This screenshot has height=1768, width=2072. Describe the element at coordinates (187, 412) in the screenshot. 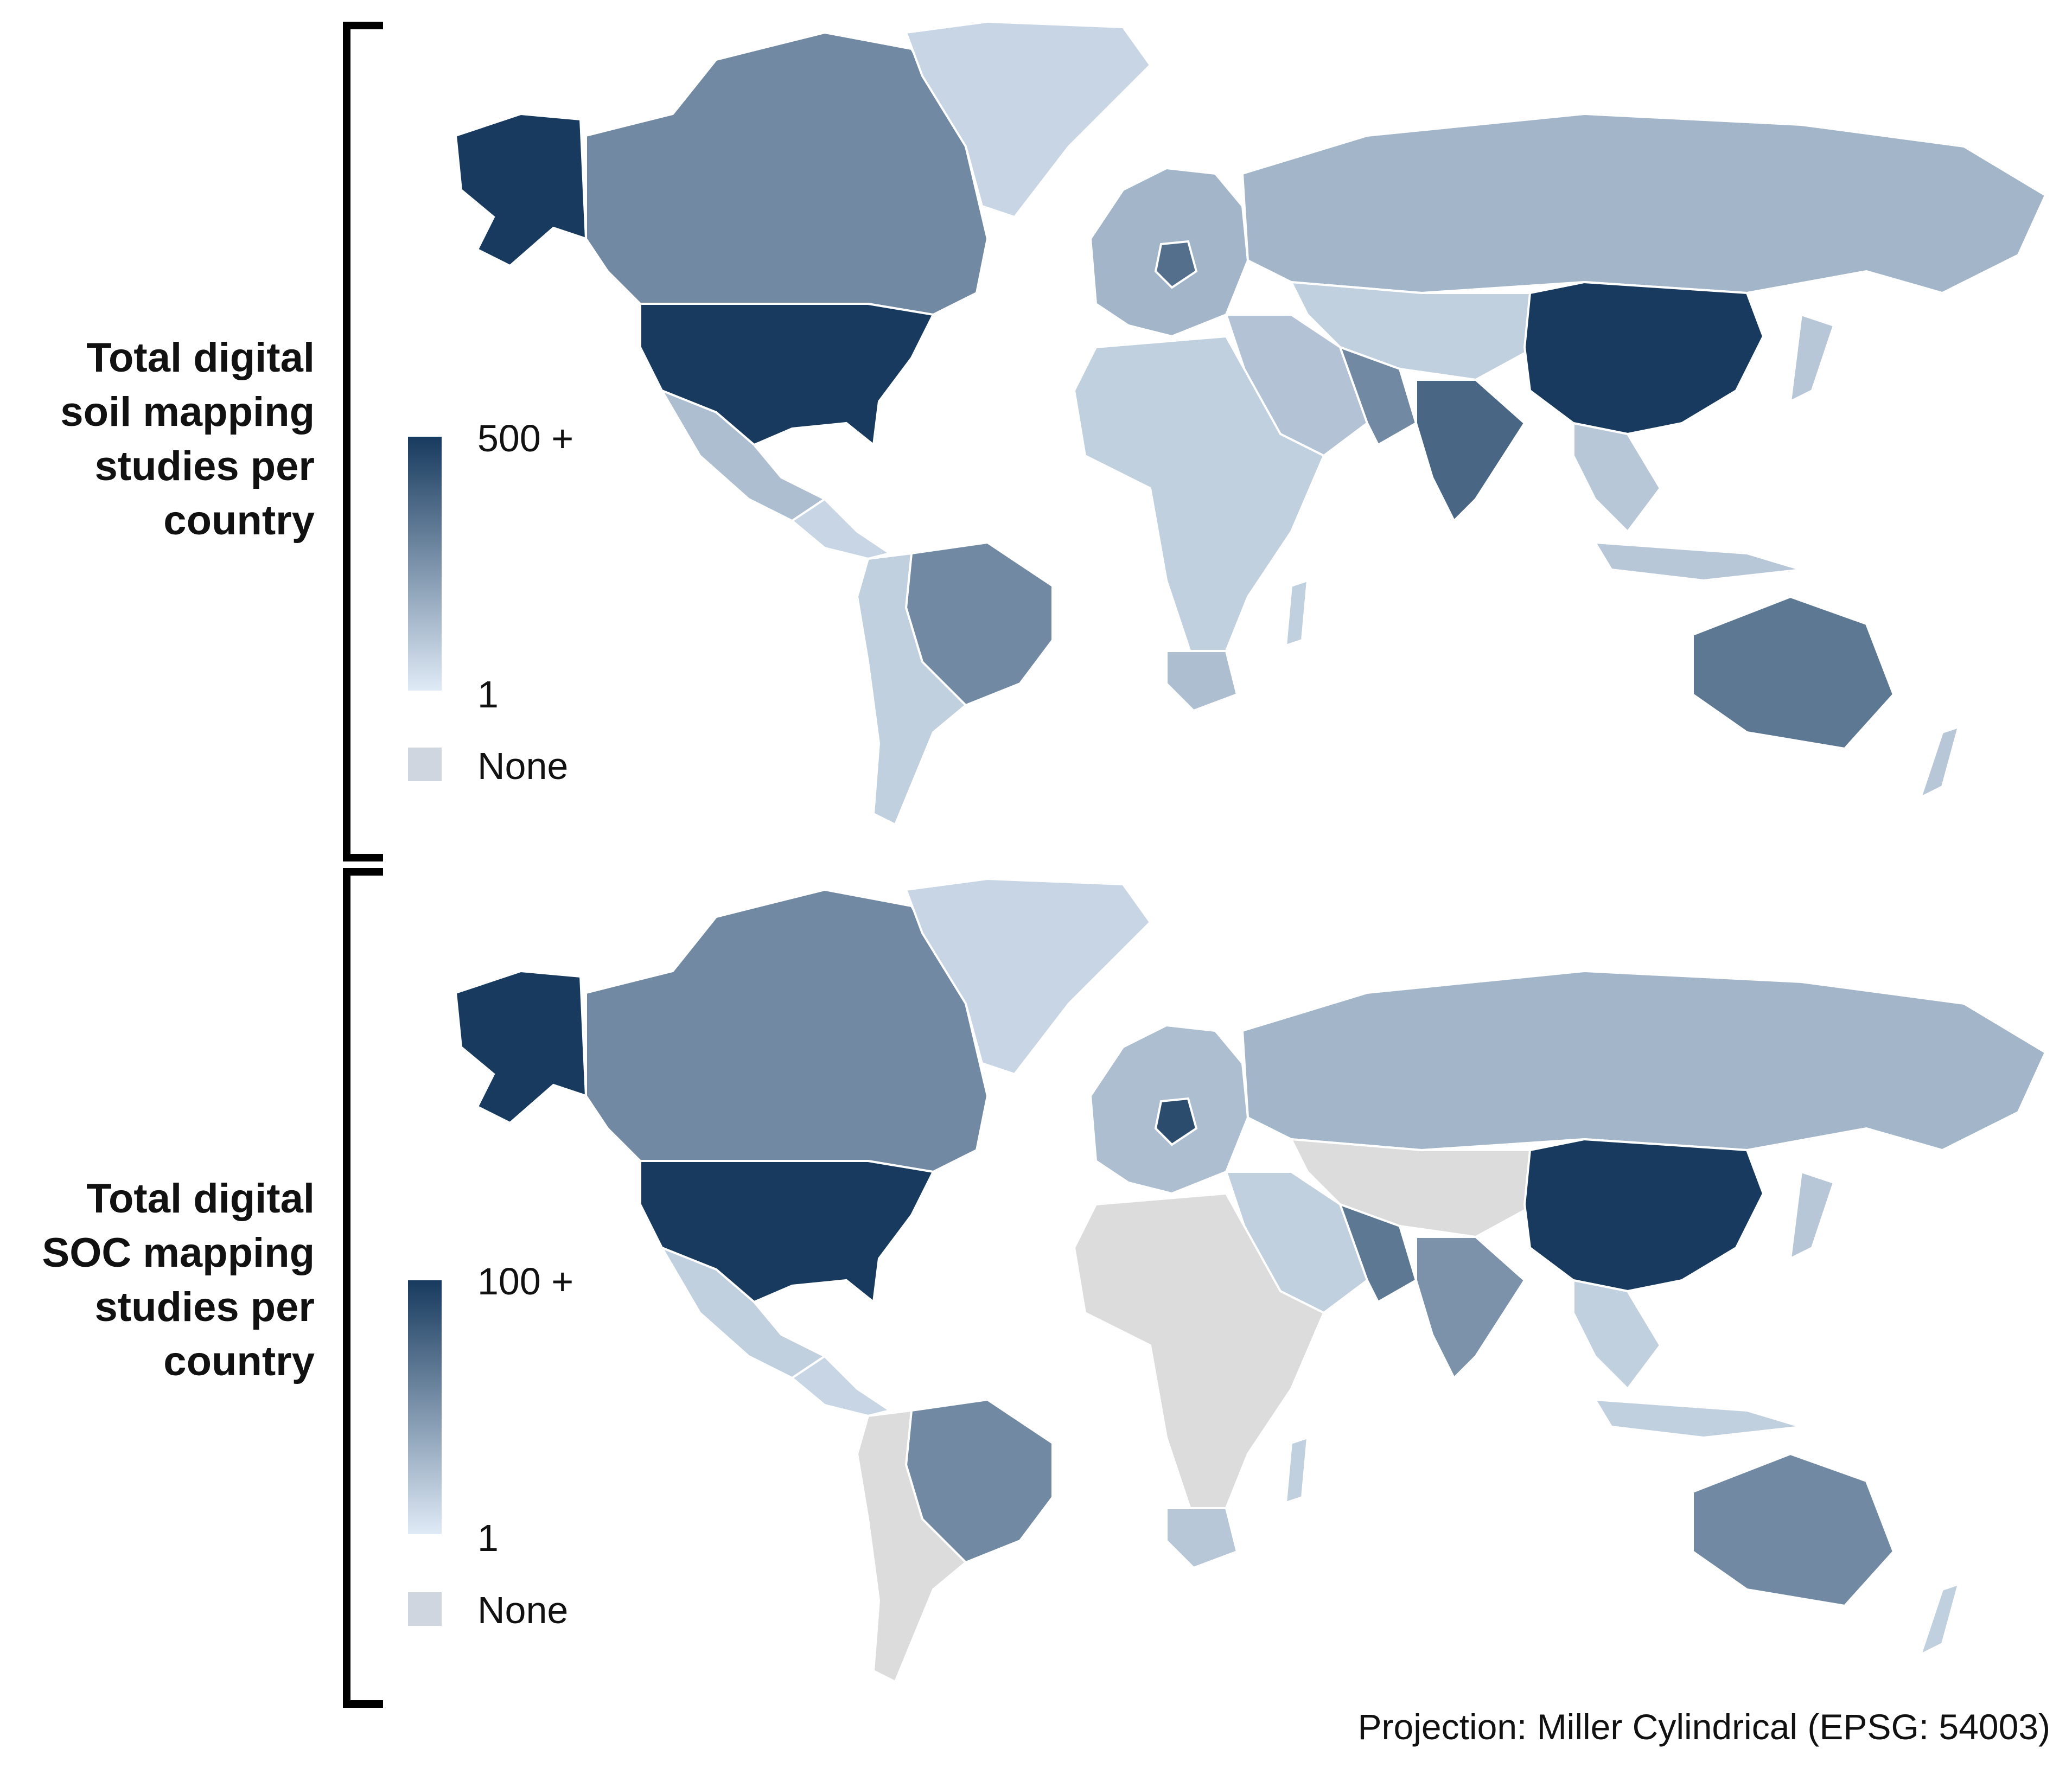

I see `title-line: soil mapping` at that location.